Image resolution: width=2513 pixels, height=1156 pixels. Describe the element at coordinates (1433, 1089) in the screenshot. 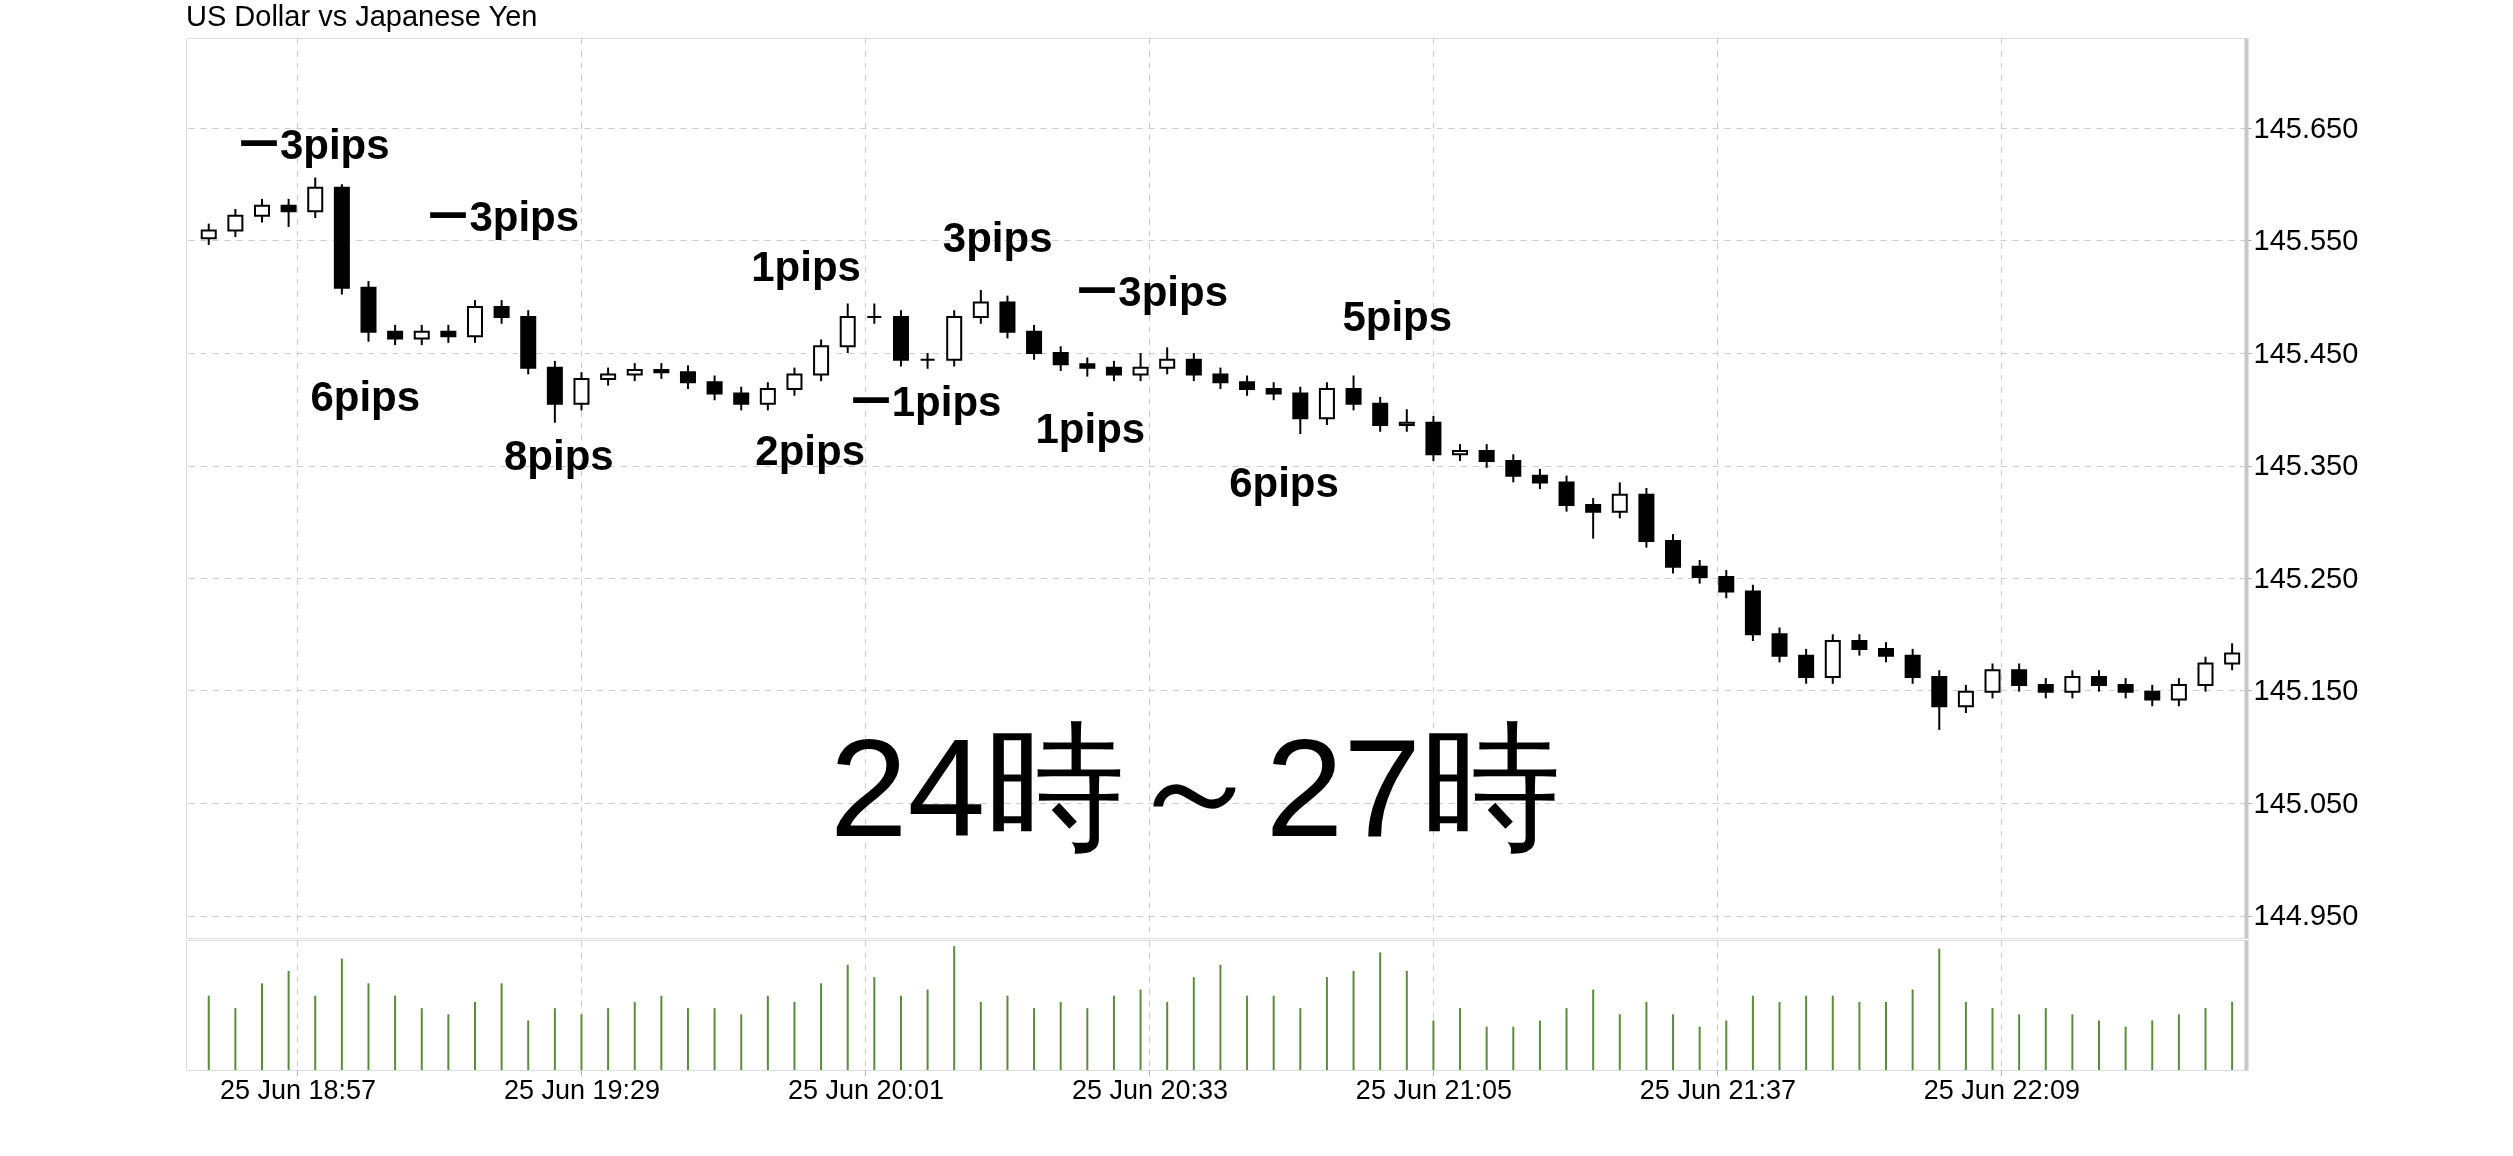

I see `x-tick-label: 25 Jun 21:05` at that location.